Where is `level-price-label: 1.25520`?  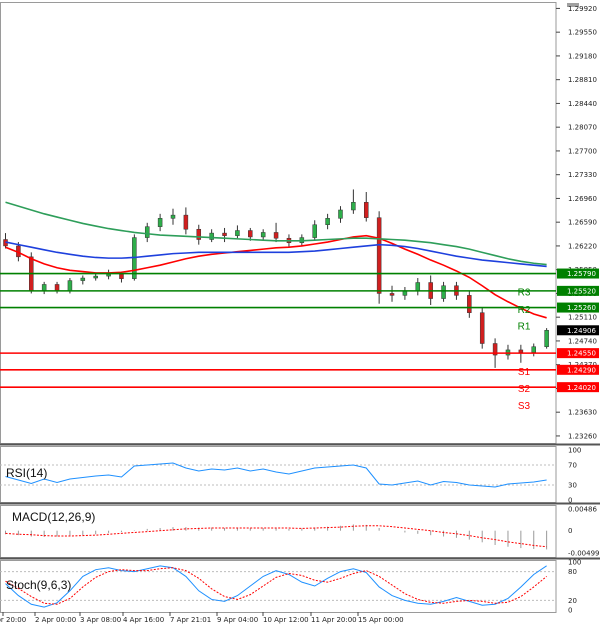
level-price-label: 1.25520 is located at coordinates (581, 291).